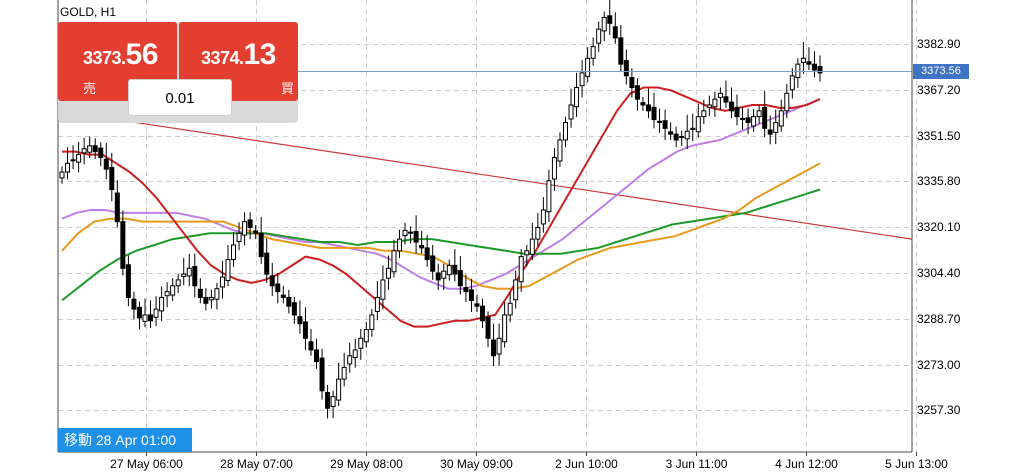  Describe the element at coordinates (806, 464) in the screenshot. I see `x-tick-label: 4 Jun 12:00` at that location.